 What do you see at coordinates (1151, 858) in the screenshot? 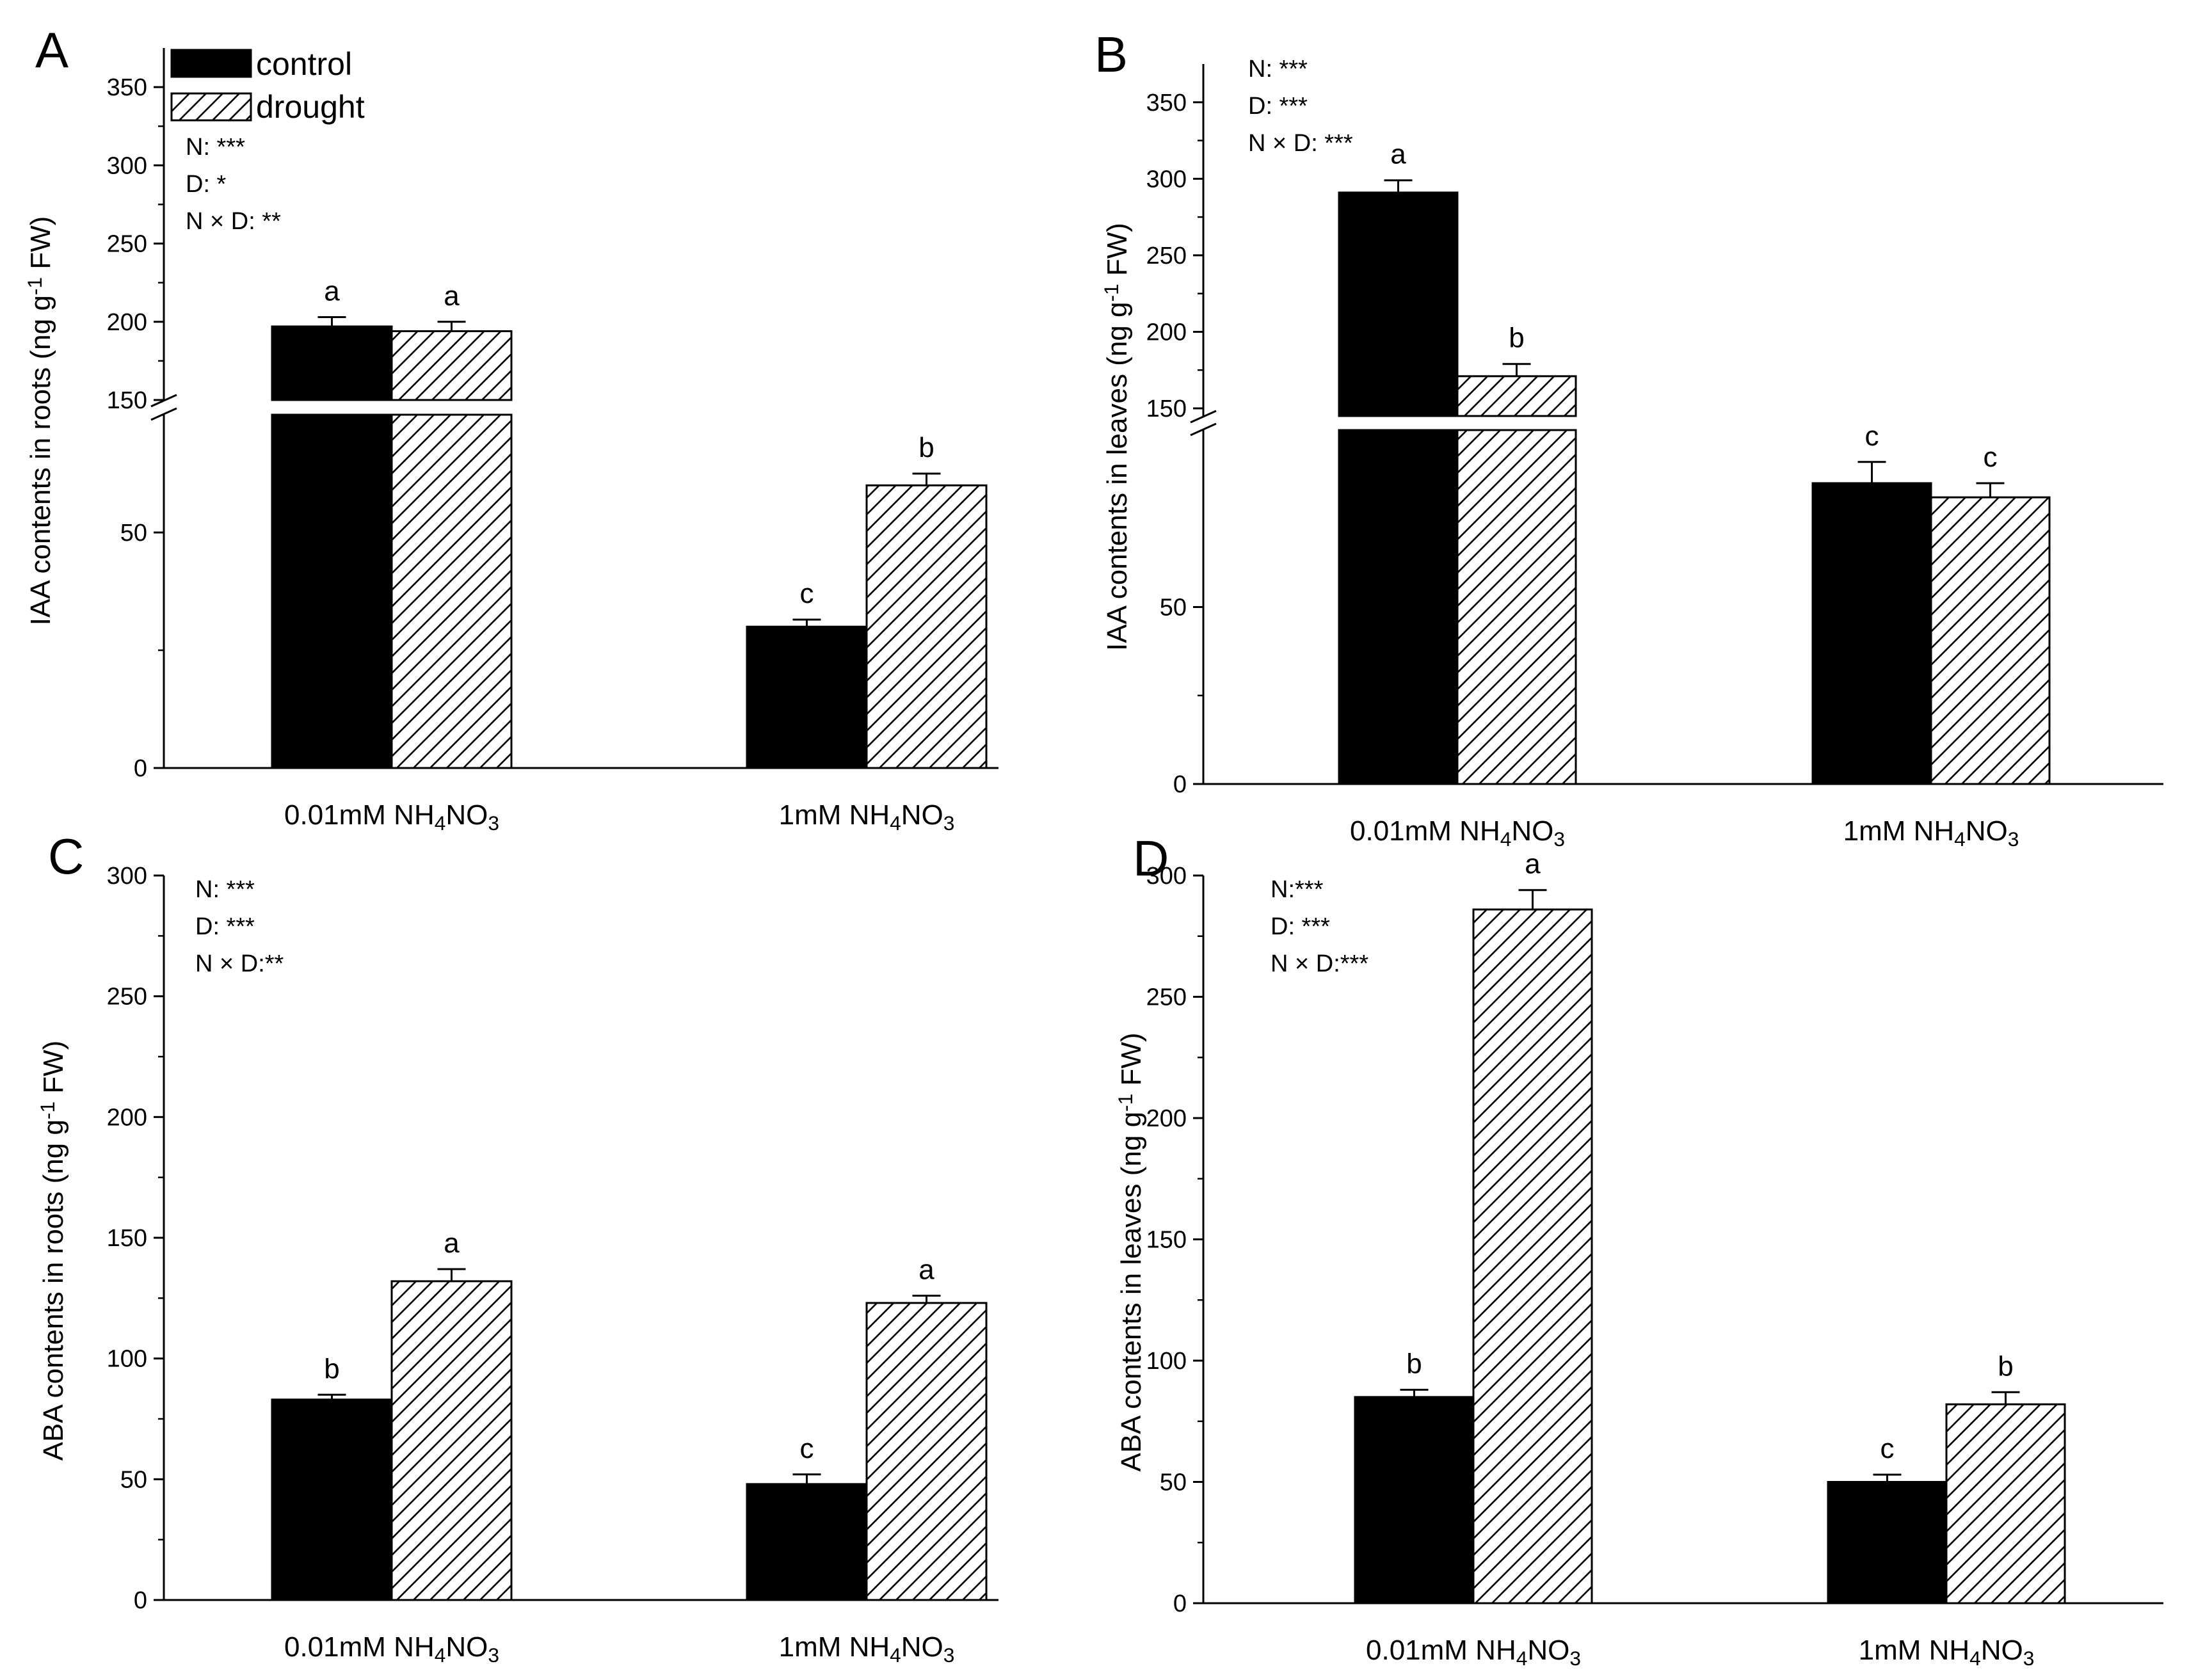
I see `panel-letter: D` at bounding box center [1151, 858].